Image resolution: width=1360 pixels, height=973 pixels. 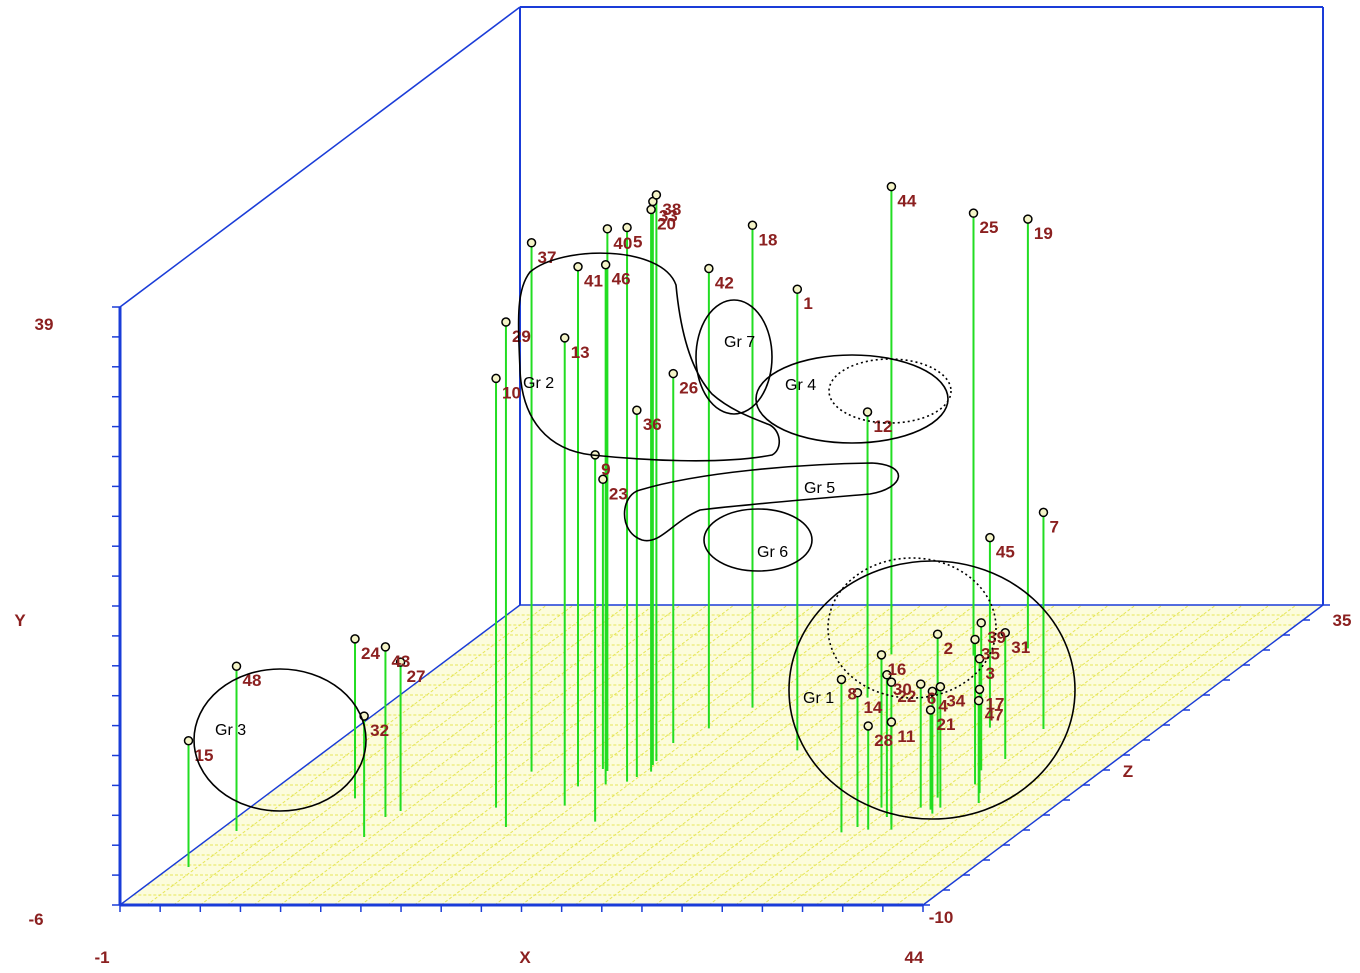 What do you see at coordinates (668, 216) in the screenshot?
I see `point-label-33: 33` at bounding box center [668, 216].